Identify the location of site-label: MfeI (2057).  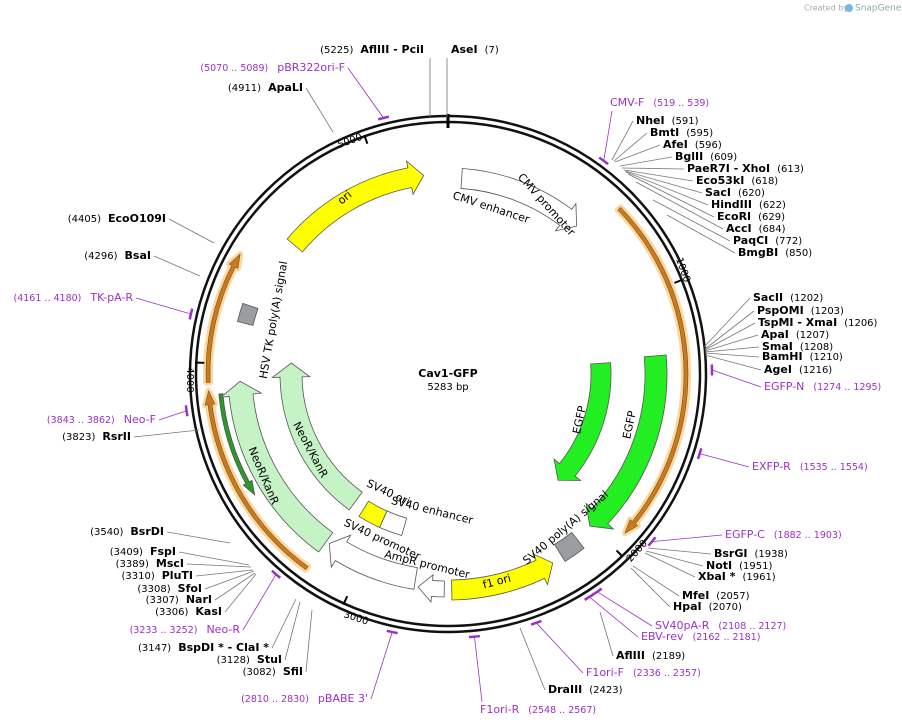
(716, 595).